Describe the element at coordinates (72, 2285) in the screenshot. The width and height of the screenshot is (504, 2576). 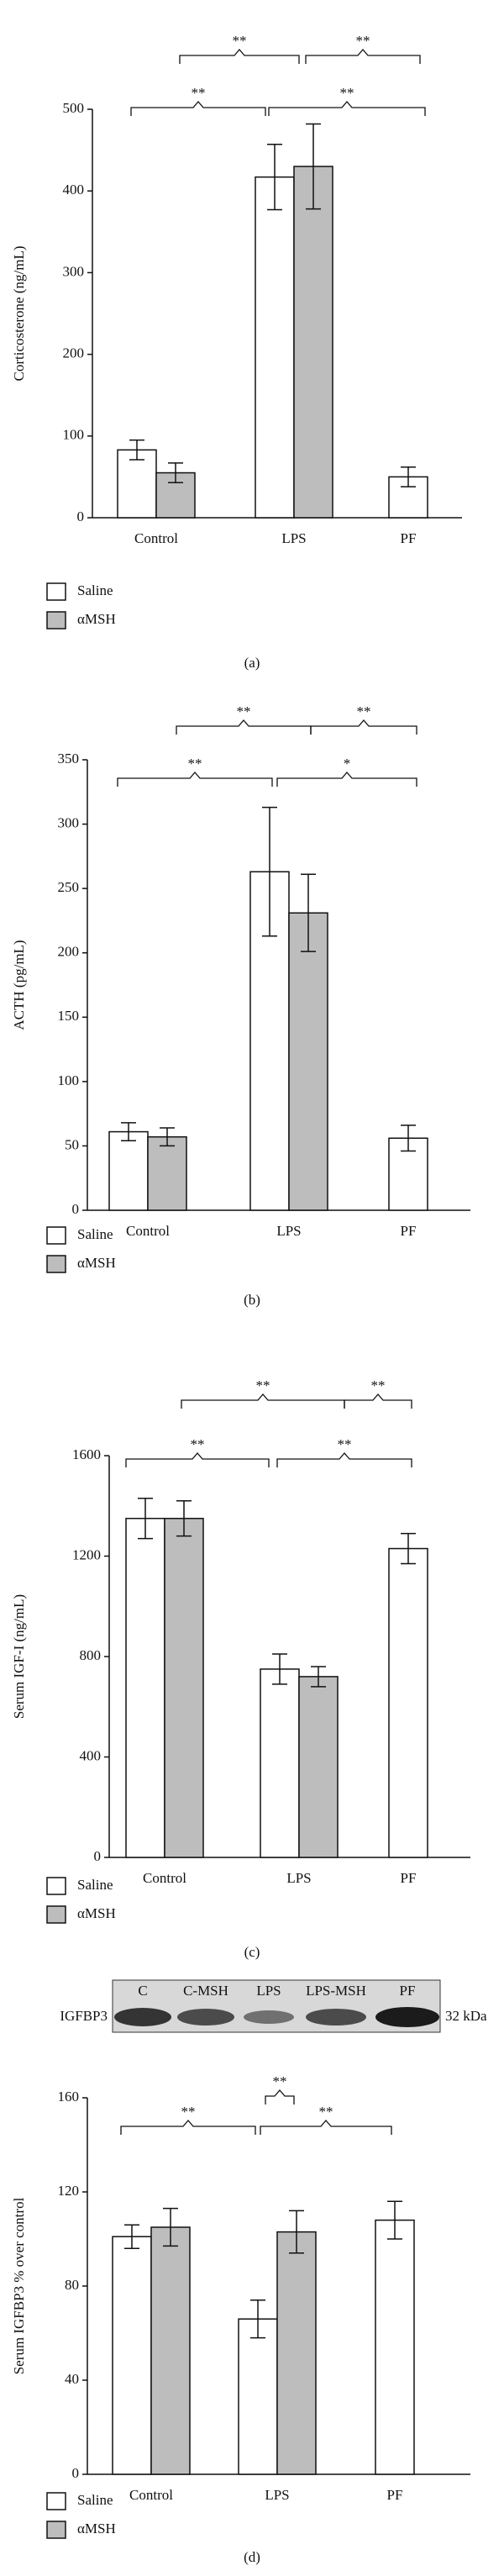
I see `y-tick-label: 80` at that location.